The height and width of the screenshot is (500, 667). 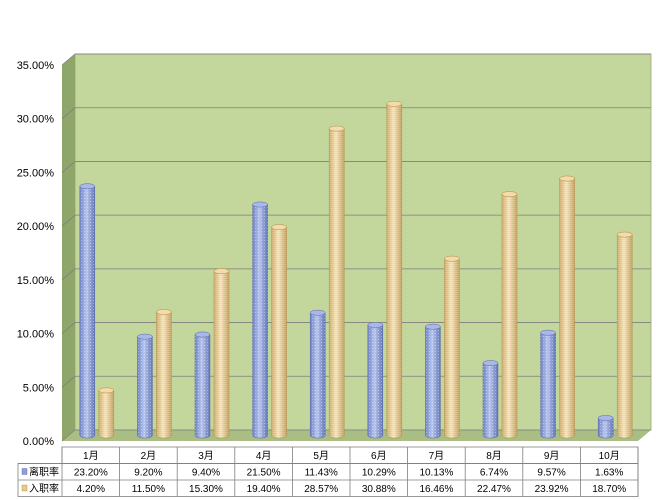 What do you see at coordinates (264, 456) in the screenshot?
I see `x-category-label: 4月` at bounding box center [264, 456].